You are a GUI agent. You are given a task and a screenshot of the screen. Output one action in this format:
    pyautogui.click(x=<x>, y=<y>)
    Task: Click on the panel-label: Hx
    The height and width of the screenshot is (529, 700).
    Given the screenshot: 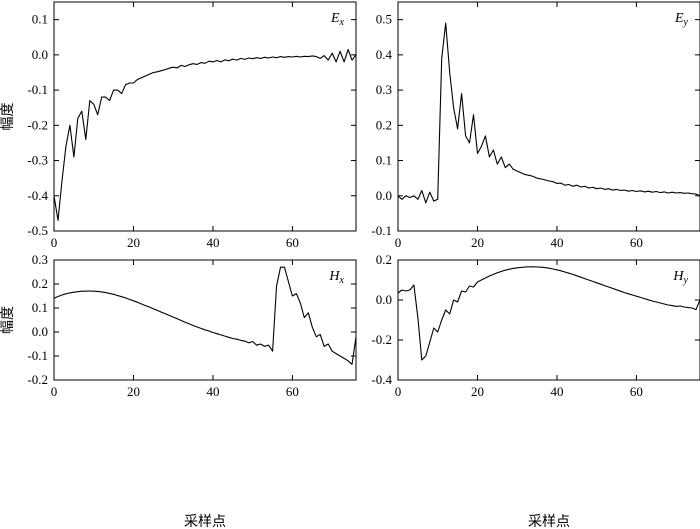 What is the action you would take?
    pyautogui.click(x=336, y=277)
    